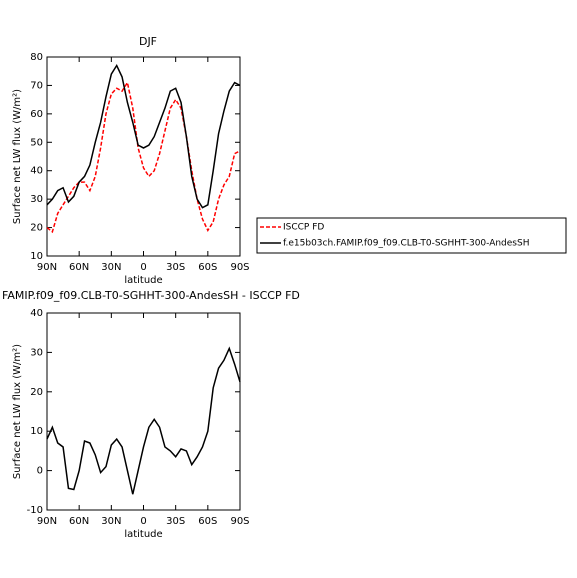  Describe the element at coordinates (303, 228) in the screenshot. I see `legend-label: ISCCP FD` at that location.